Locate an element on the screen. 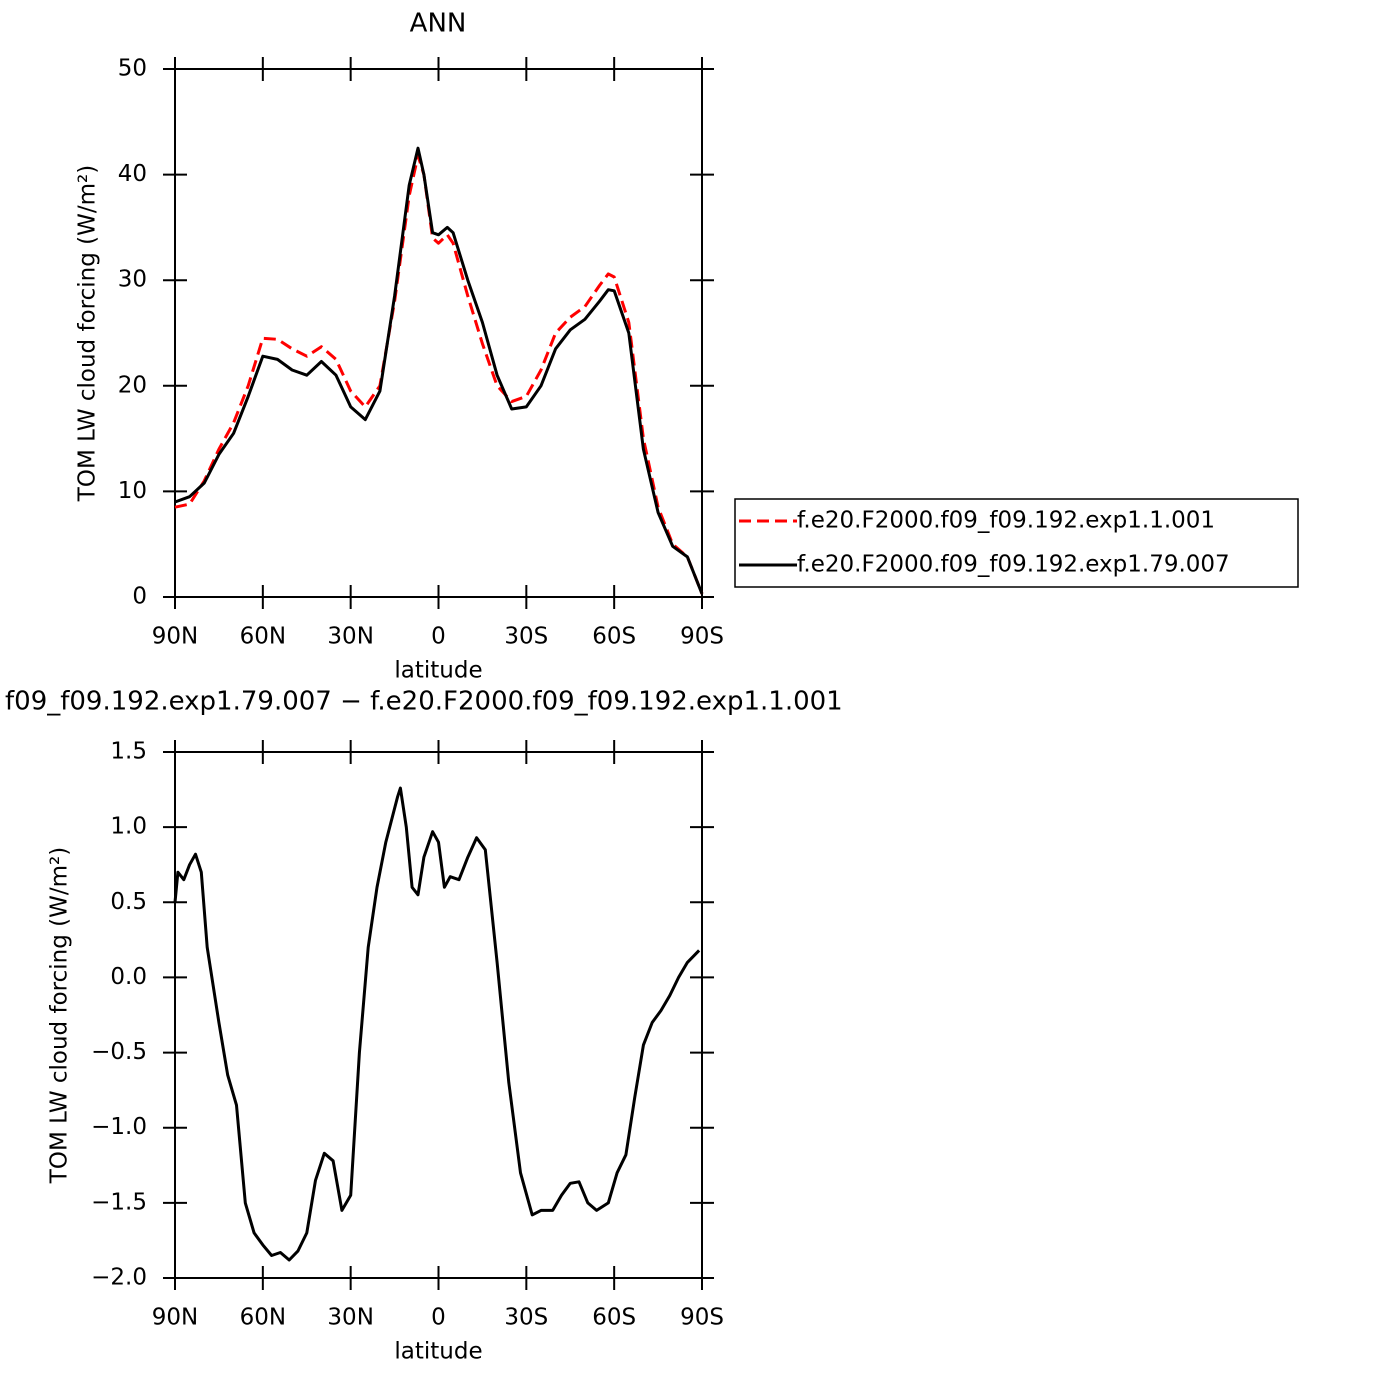 The height and width of the screenshot is (1374, 1374). y-tick-label: 50 is located at coordinates (132, 69).